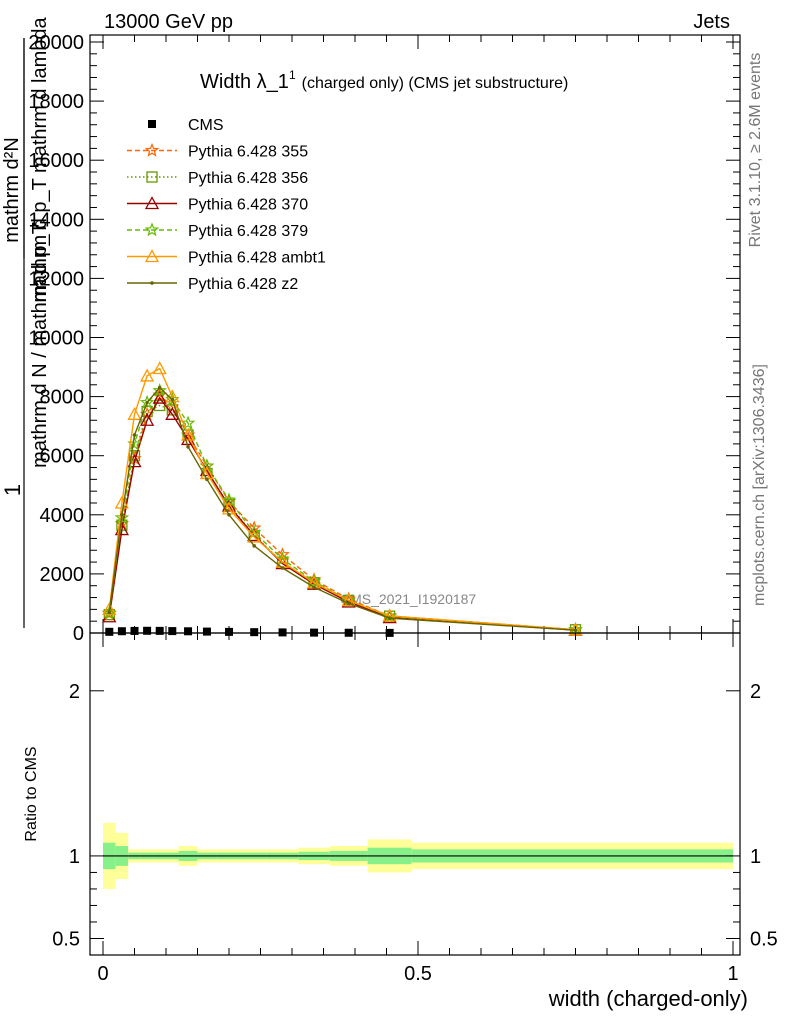  I want to click on title-rest: (charged only) (CMS jet substructure), so click(435, 83).